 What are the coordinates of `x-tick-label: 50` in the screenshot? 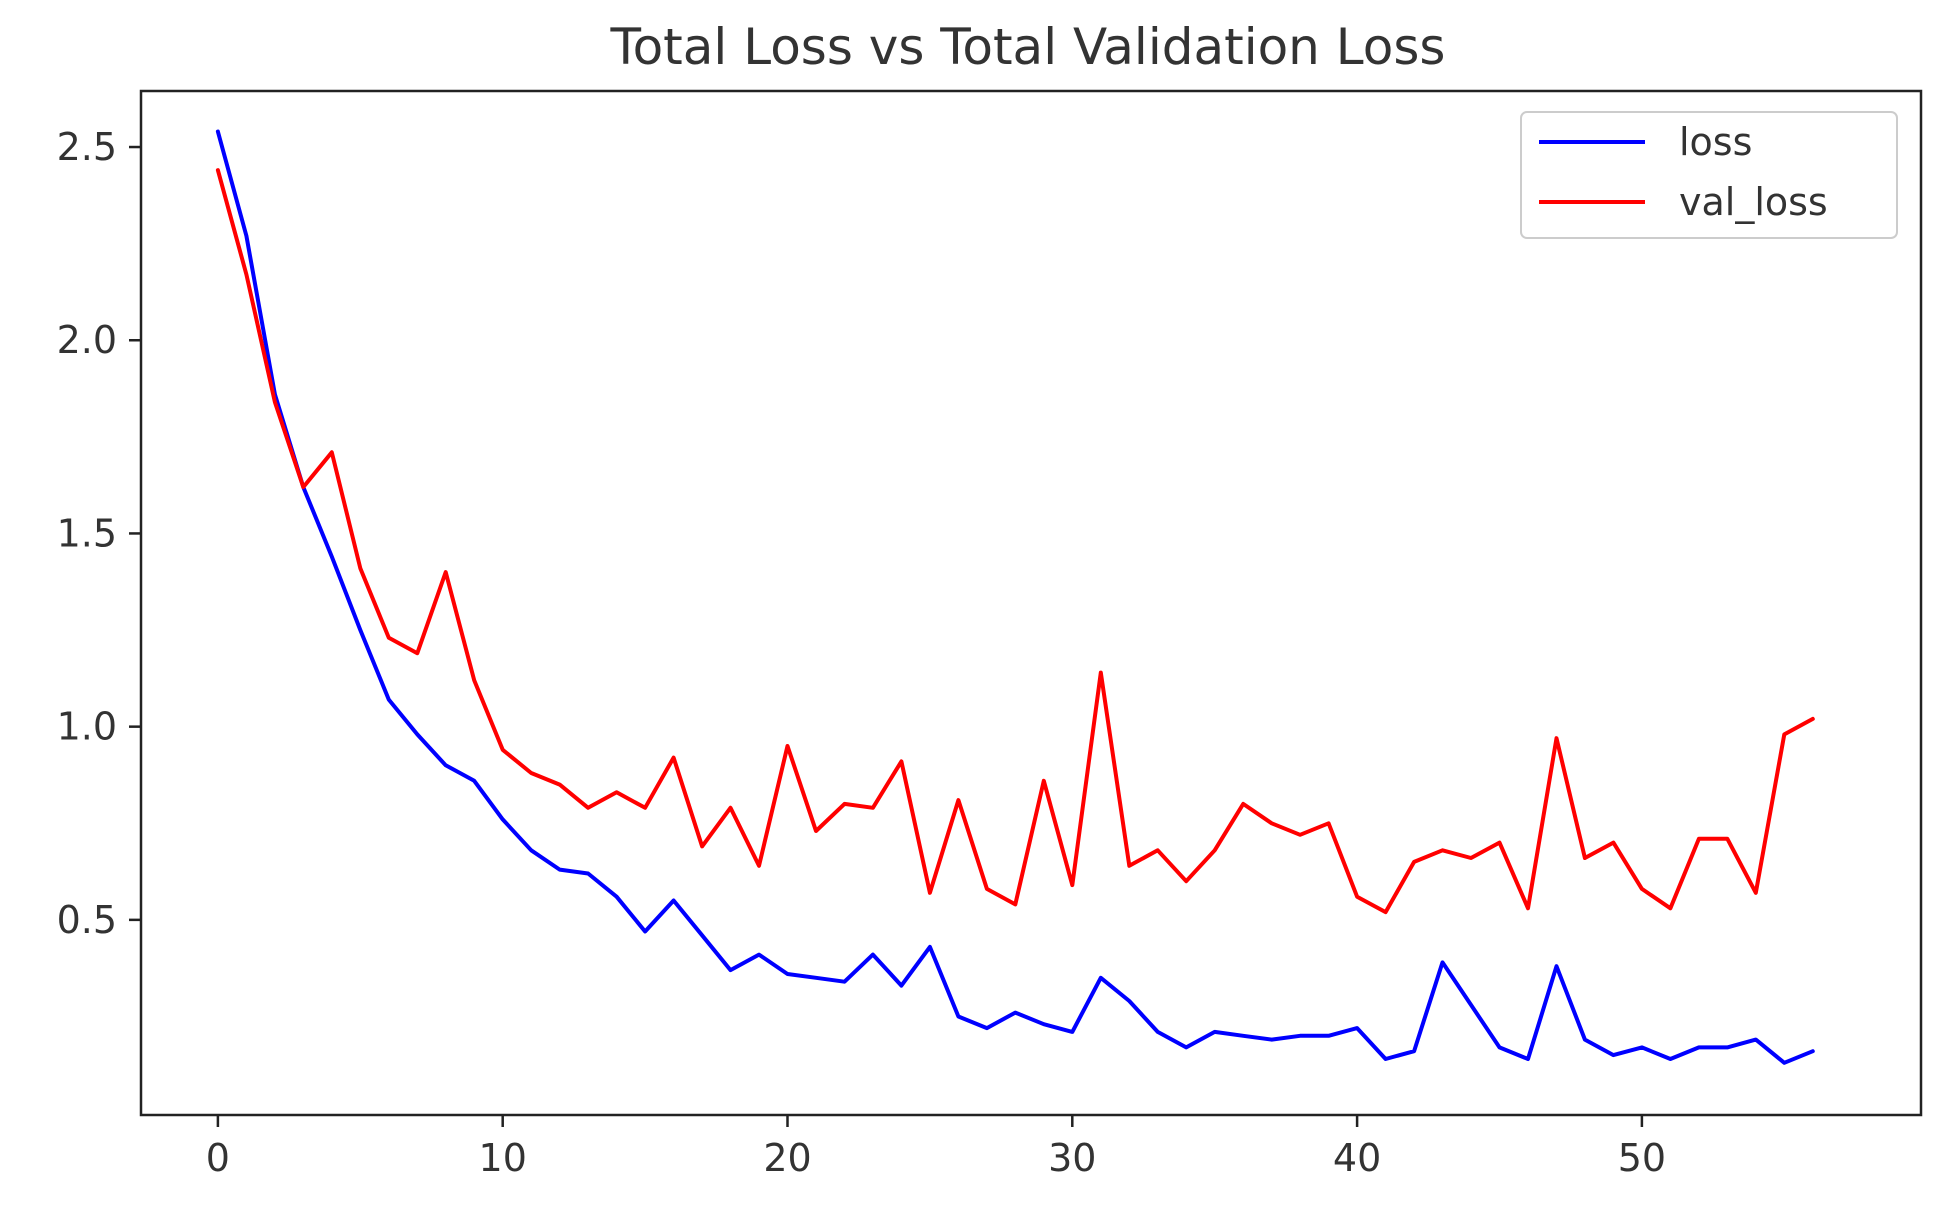 It's located at (1642, 1158).